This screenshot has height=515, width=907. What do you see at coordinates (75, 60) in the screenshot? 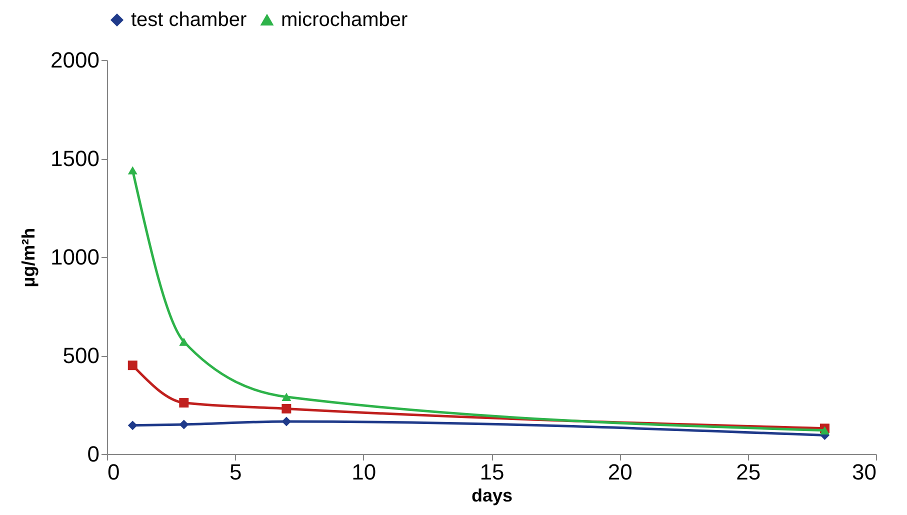
I see `y-tick-label: 2000` at bounding box center [75, 60].